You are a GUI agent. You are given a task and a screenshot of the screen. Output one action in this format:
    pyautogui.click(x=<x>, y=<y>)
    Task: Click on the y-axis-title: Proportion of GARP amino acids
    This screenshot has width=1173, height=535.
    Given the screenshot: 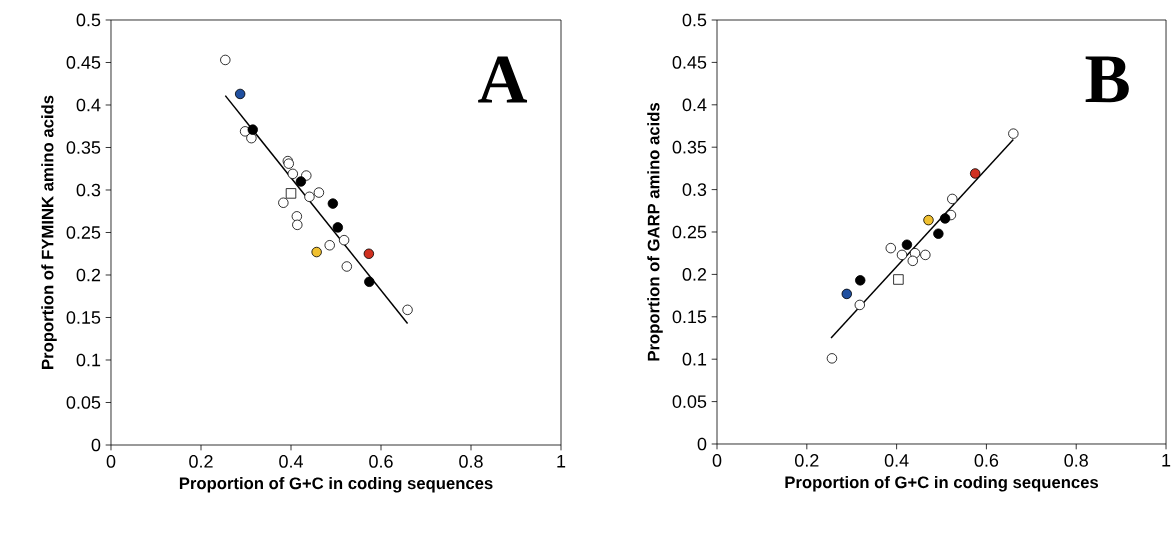 What is the action you would take?
    pyautogui.click(x=655, y=232)
    